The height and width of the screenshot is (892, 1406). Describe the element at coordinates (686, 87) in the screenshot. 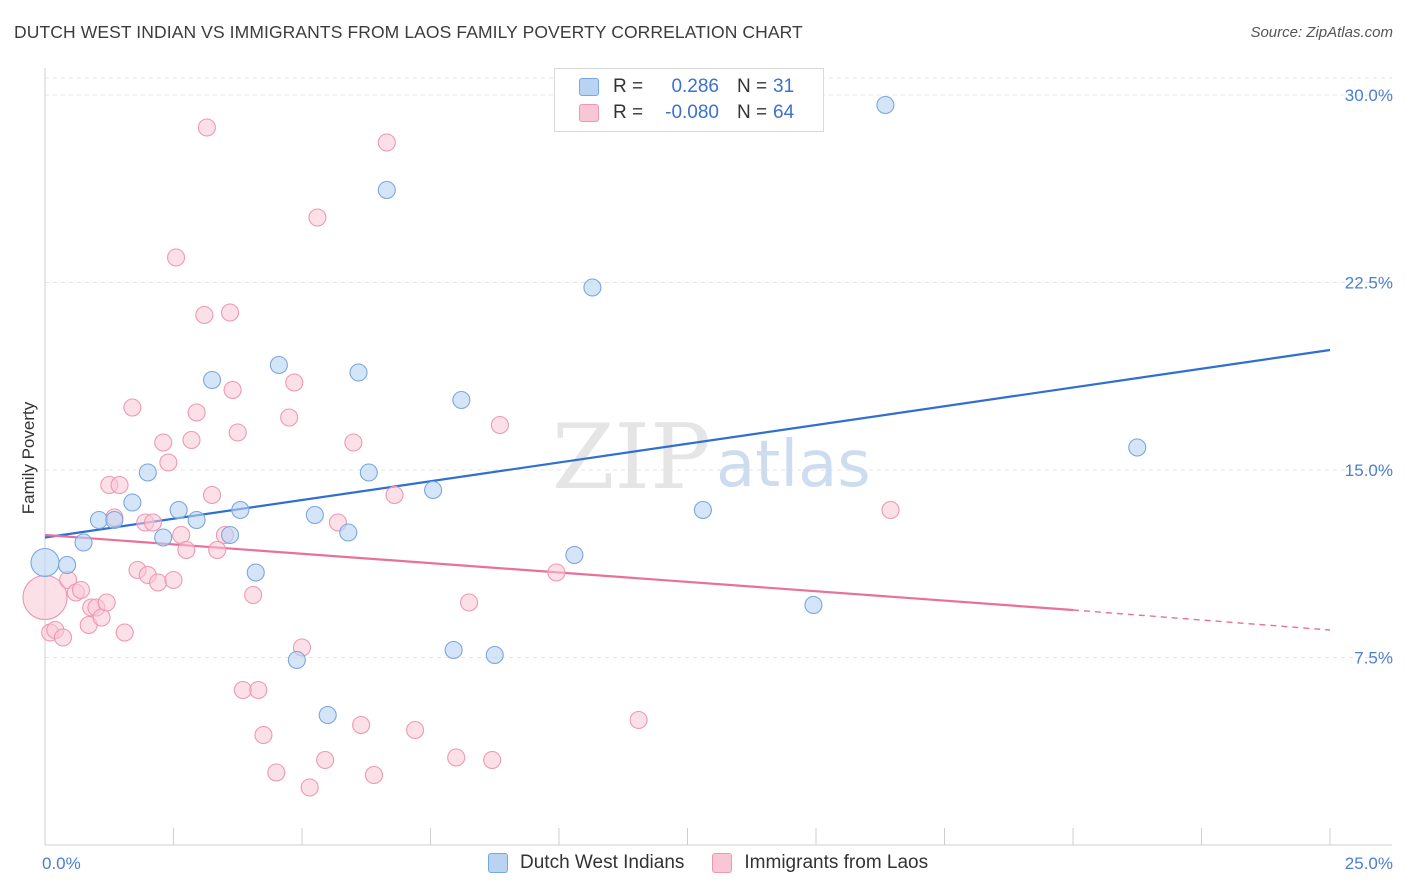

I see `legend-row-blue: R = 0.286 N = 31` at that location.